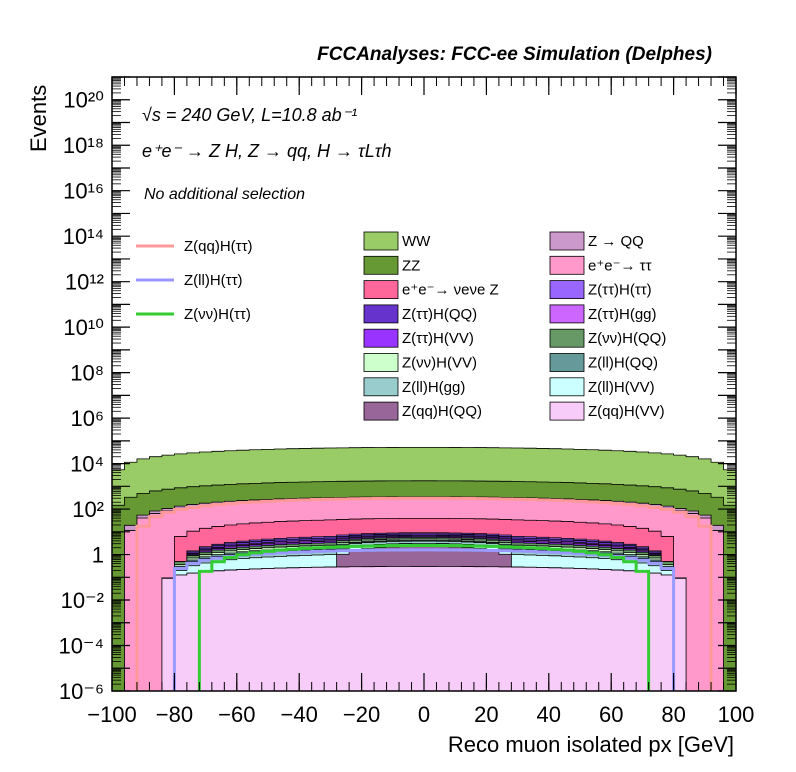 This screenshot has width=796, height=772. I want to click on x-tick-label: 20, so click(486, 714).